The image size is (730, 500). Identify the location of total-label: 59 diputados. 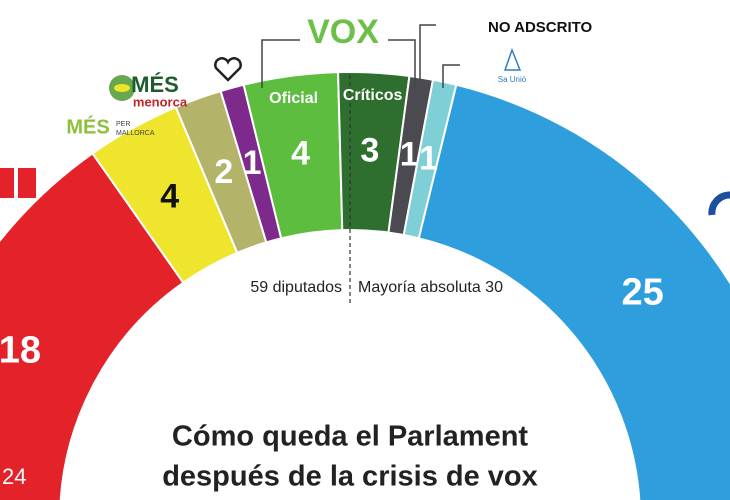
(296, 287).